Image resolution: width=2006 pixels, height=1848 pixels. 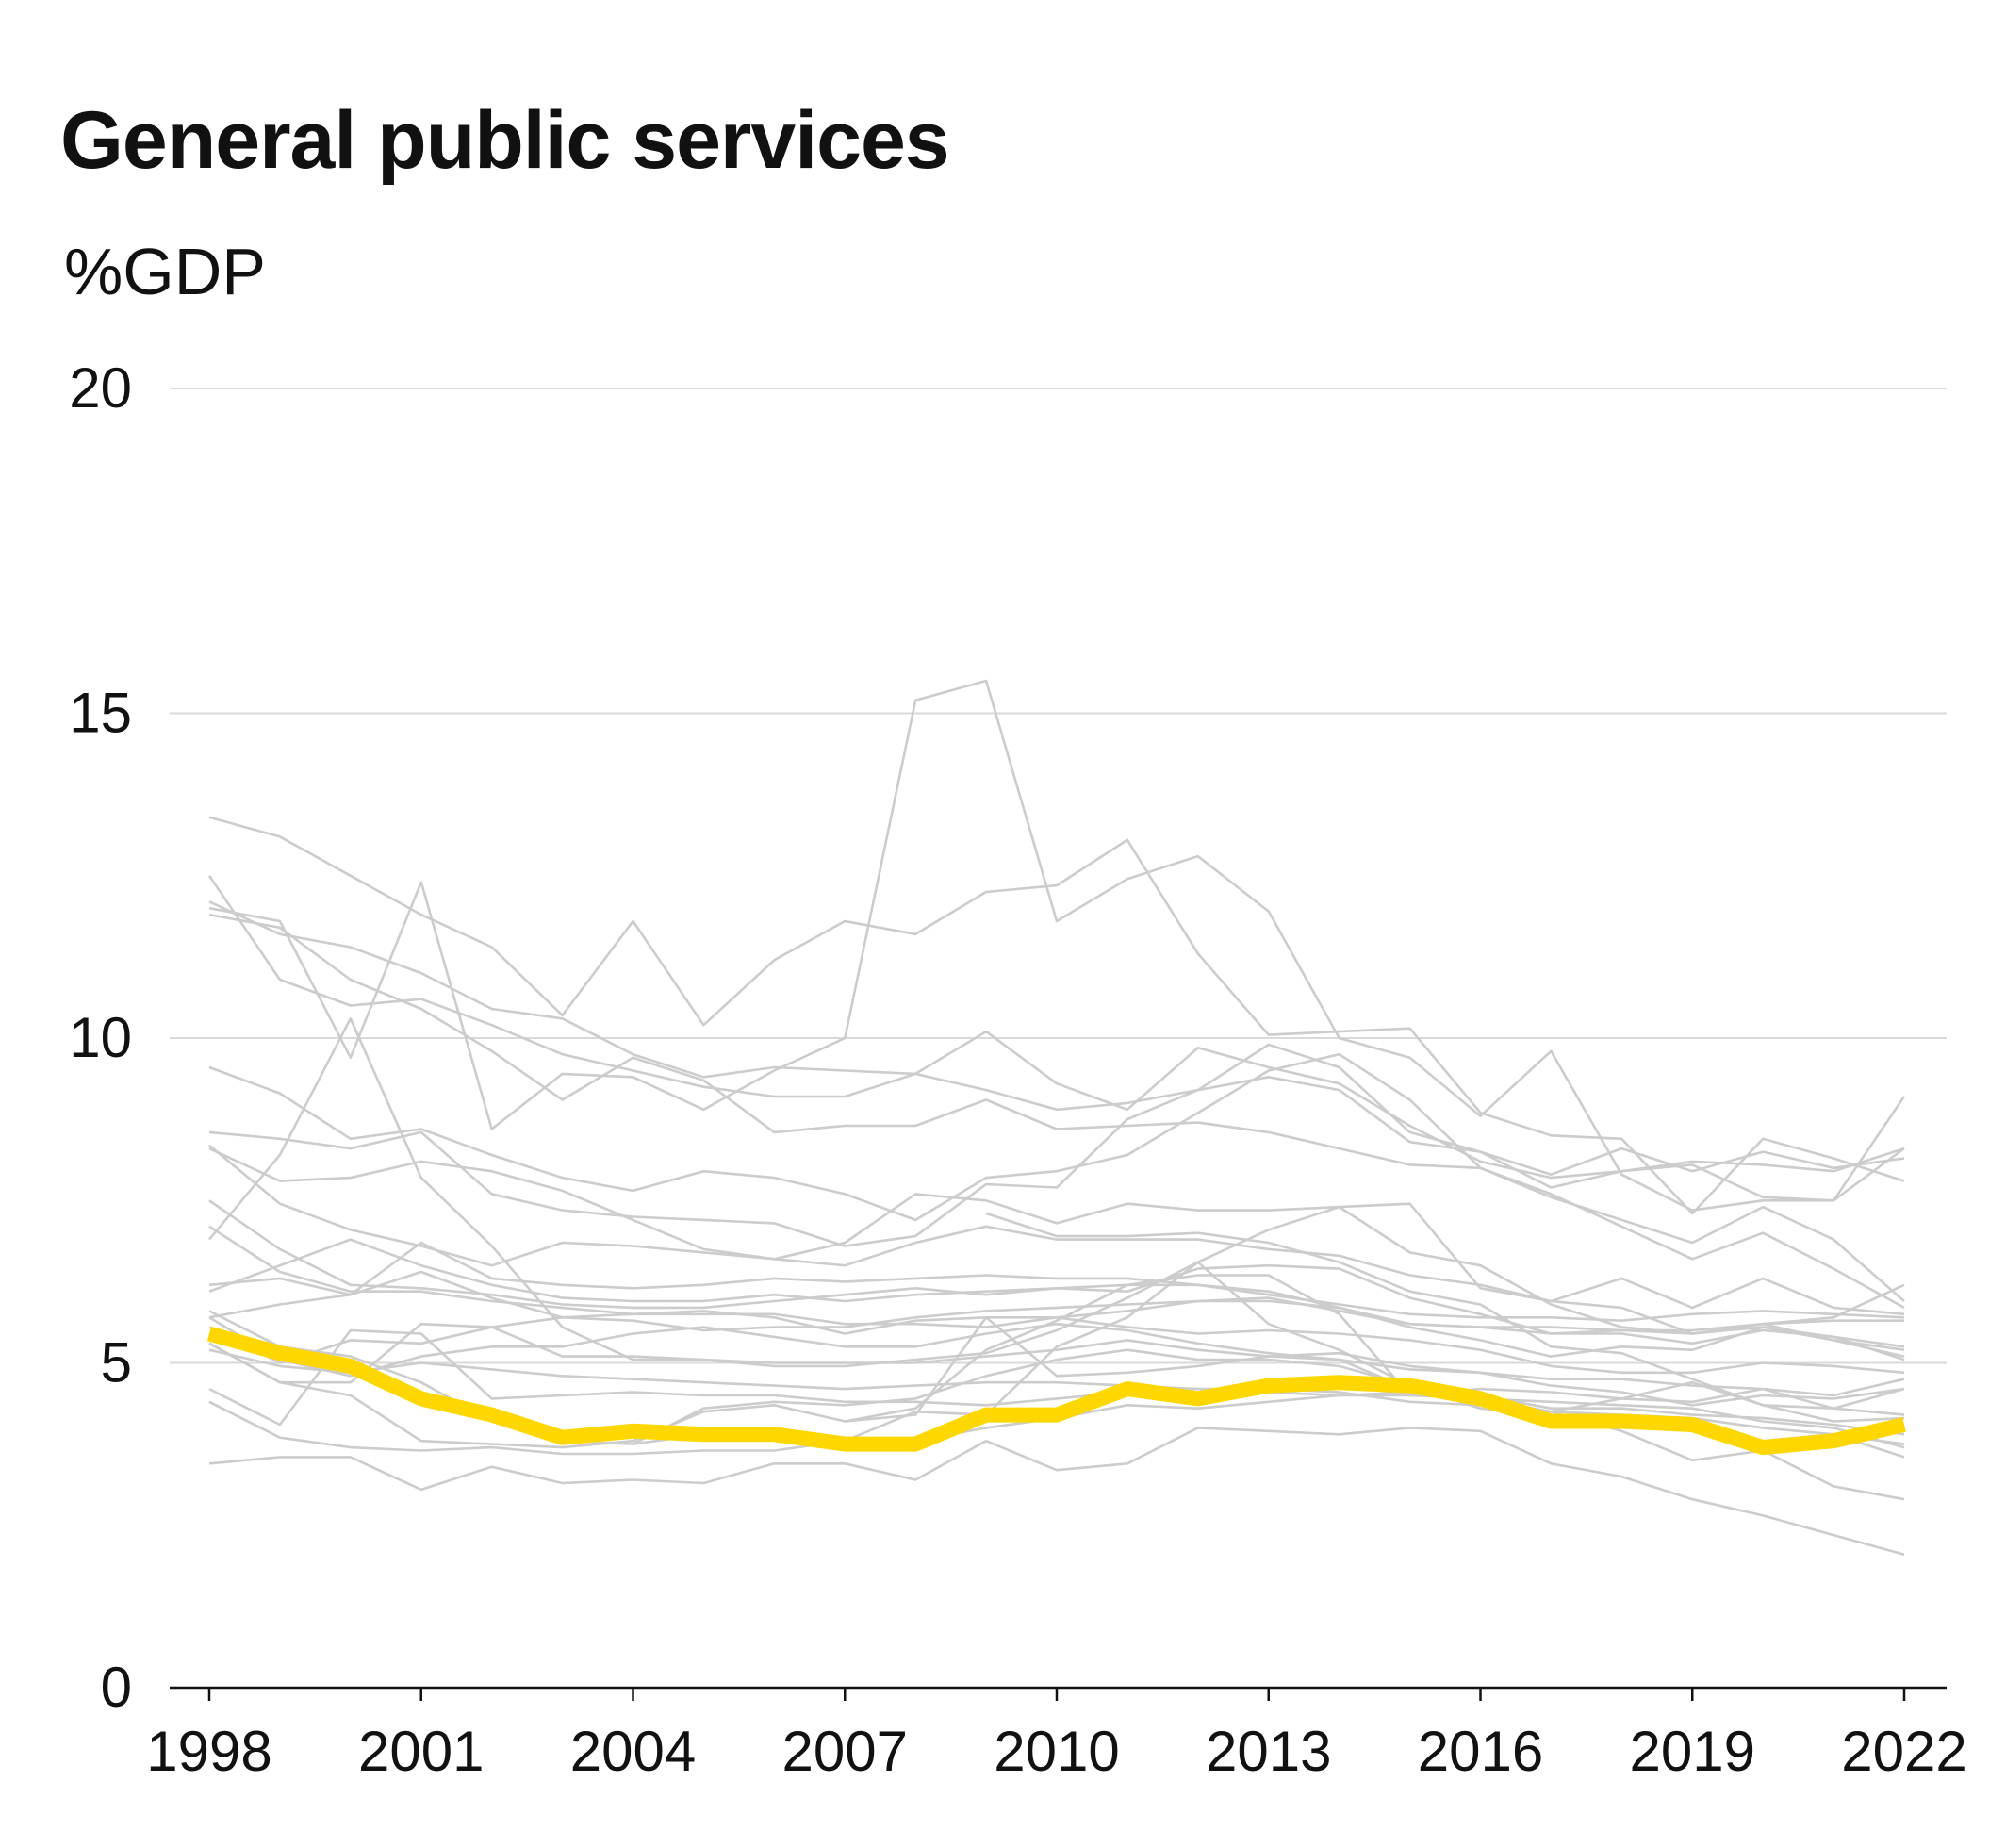 I want to click on x-tick-label-2004: 2004, so click(x=633, y=1751).